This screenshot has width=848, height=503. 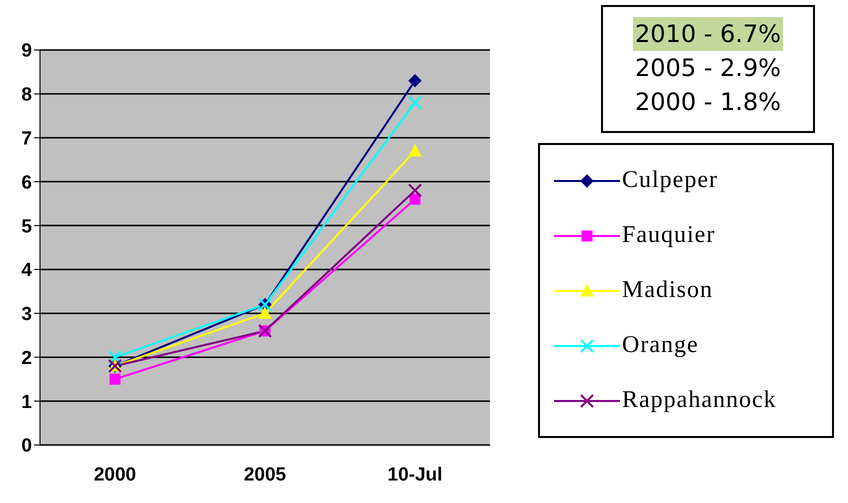 What do you see at coordinates (699, 400) in the screenshot?
I see `legend-label: Rappahannock` at bounding box center [699, 400].